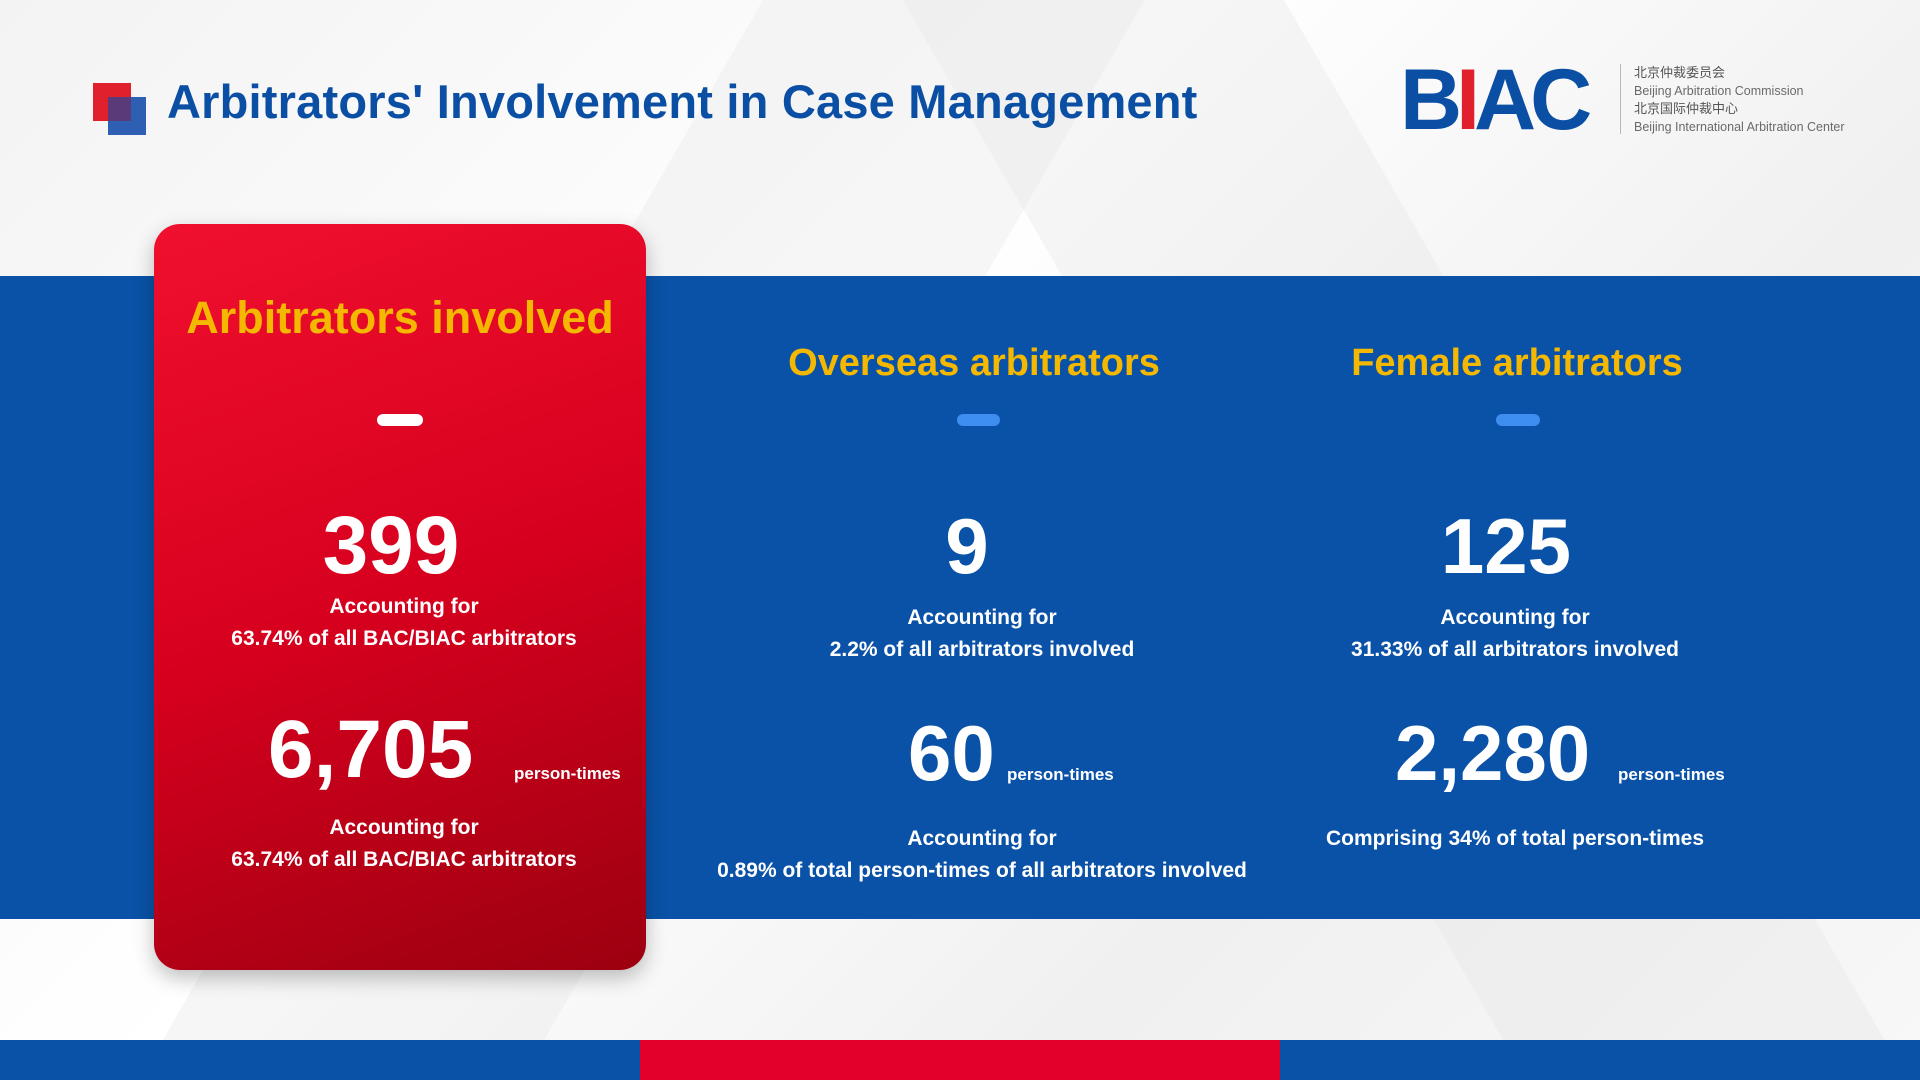  What do you see at coordinates (1739, 127) in the screenshot?
I see `logo-line2-en: Beijing International Arbitration Center` at bounding box center [1739, 127].